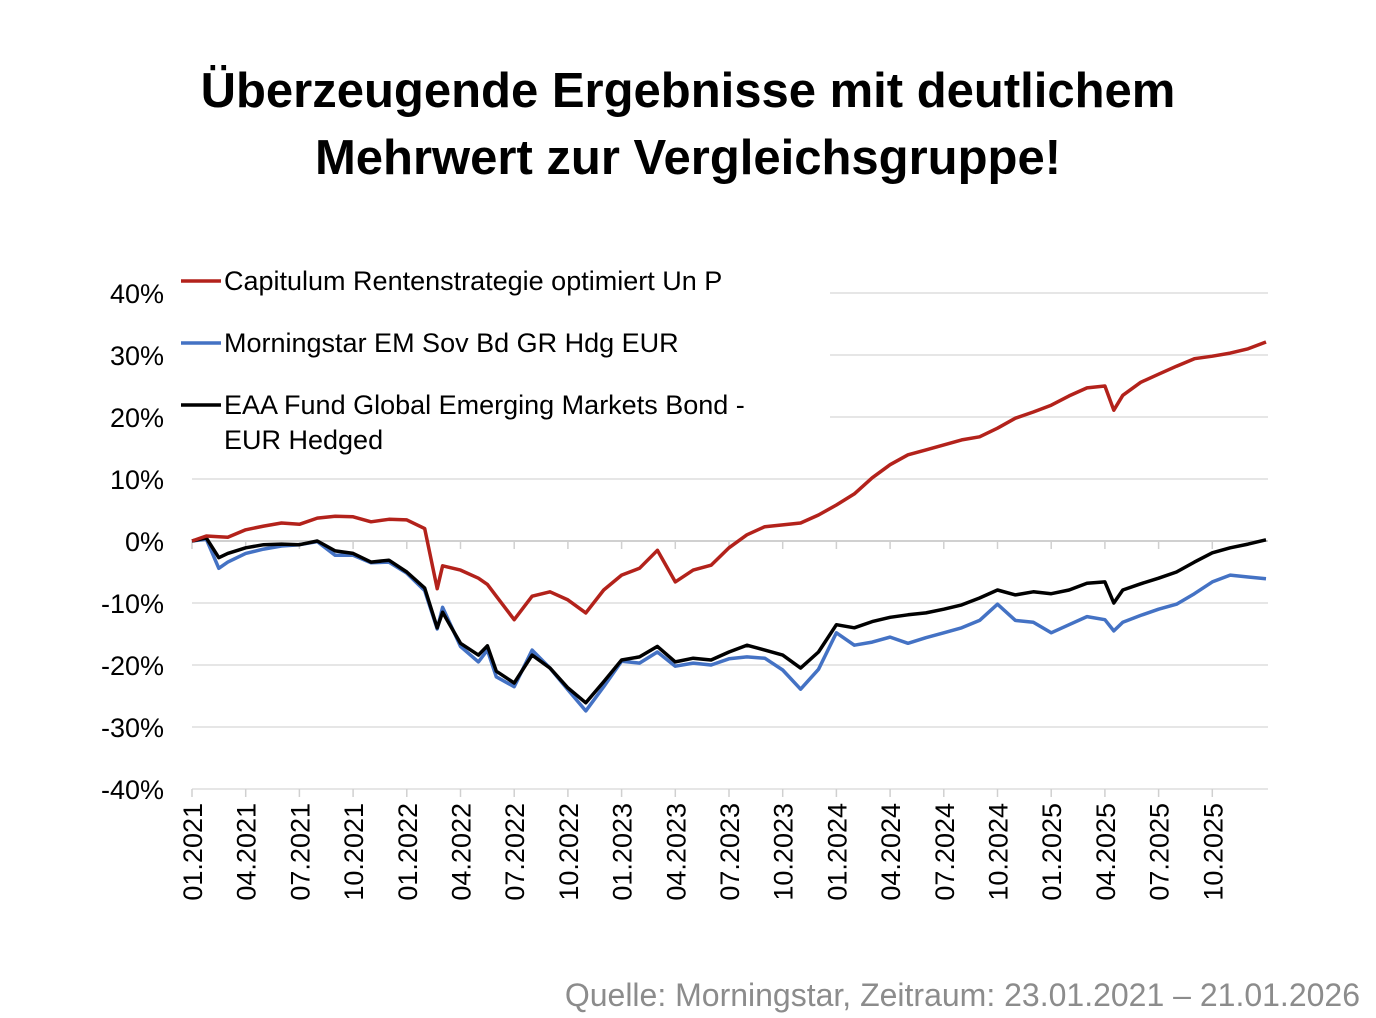  What do you see at coordinates (1106, 852) in the screenshot?
I see `x-tick-label: 04.2025` at bounding box center [1106, 852].